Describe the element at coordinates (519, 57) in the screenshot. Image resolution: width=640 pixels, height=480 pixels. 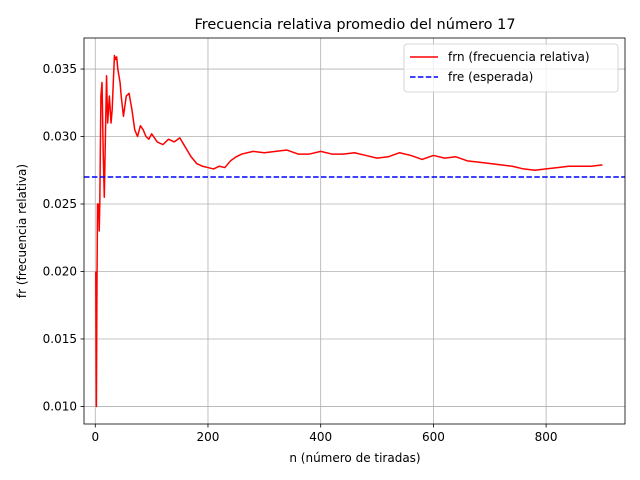
I see `legend-label-frn: frn (frecuencia relativa)` at that location.